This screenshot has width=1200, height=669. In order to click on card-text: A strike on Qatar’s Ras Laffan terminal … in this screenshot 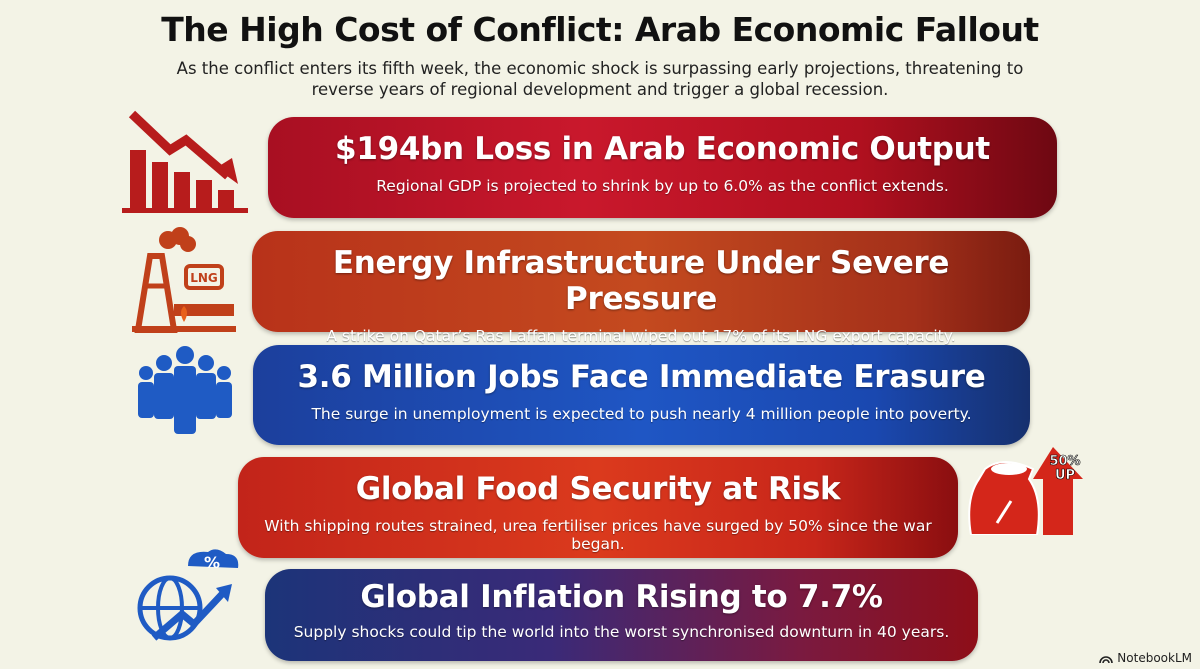, I will do `click(641, 336)`.